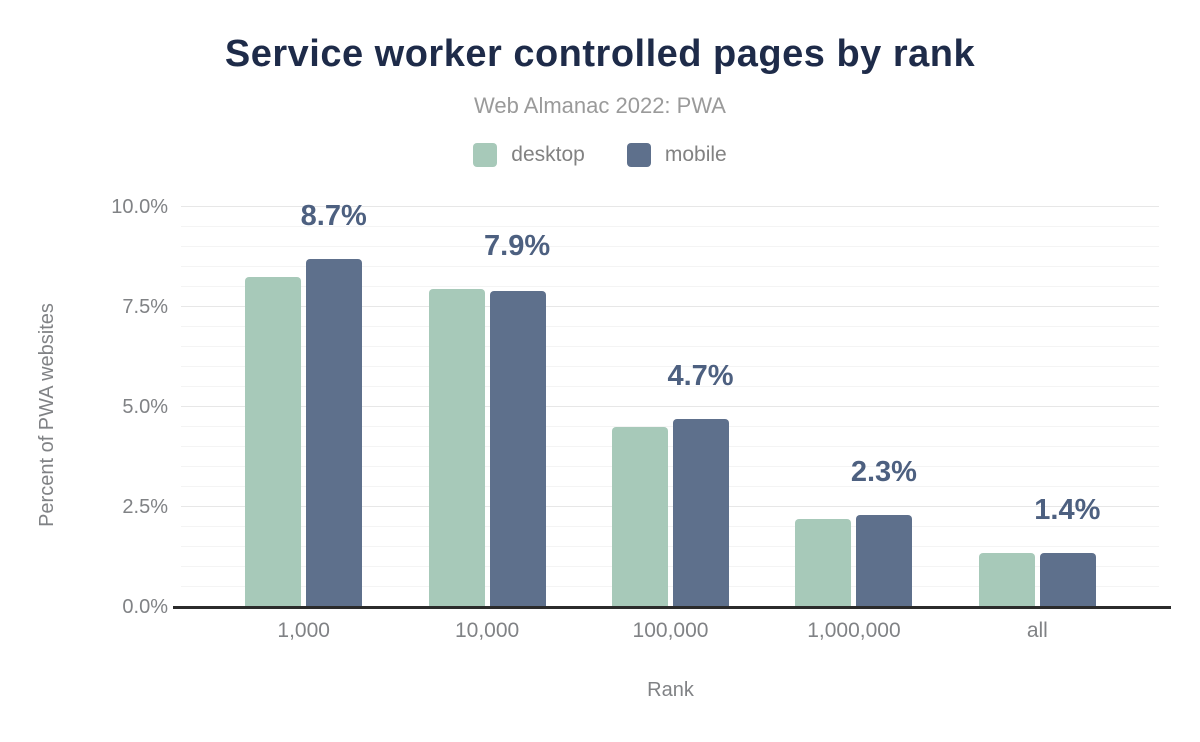 The image size is (1200, 742). I want to click on legend-swatch-mobile, so click(638, 155).